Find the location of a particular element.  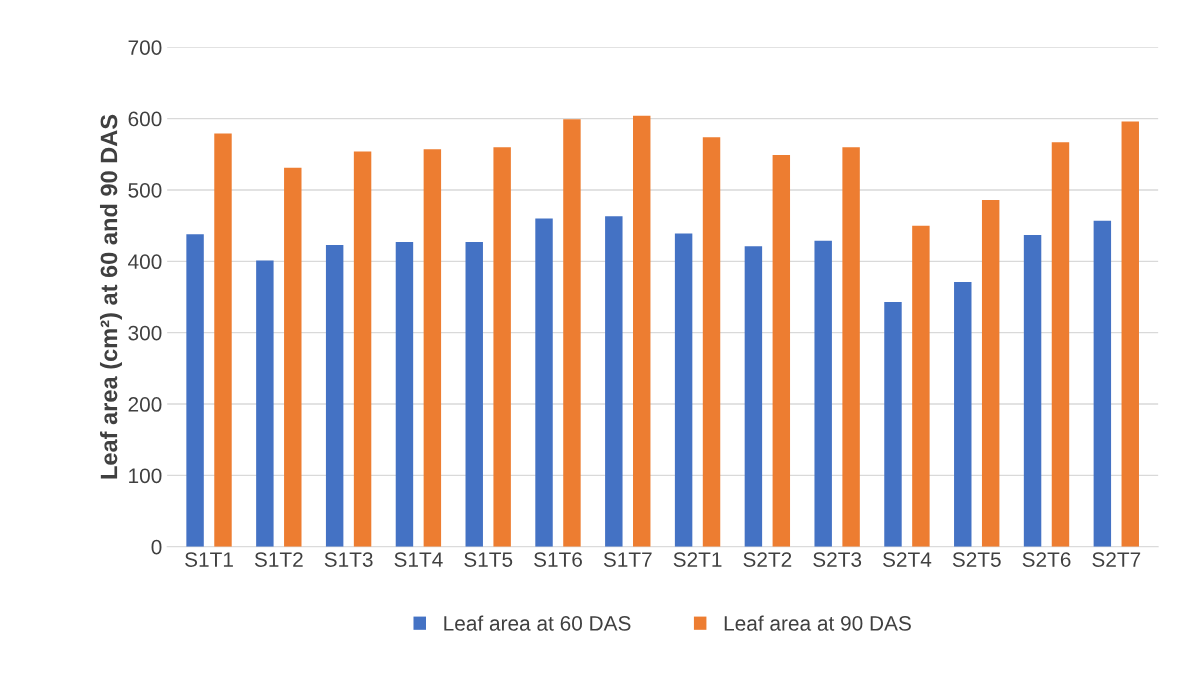

y-tick-label: 500 is located at coordinates (145, 190).